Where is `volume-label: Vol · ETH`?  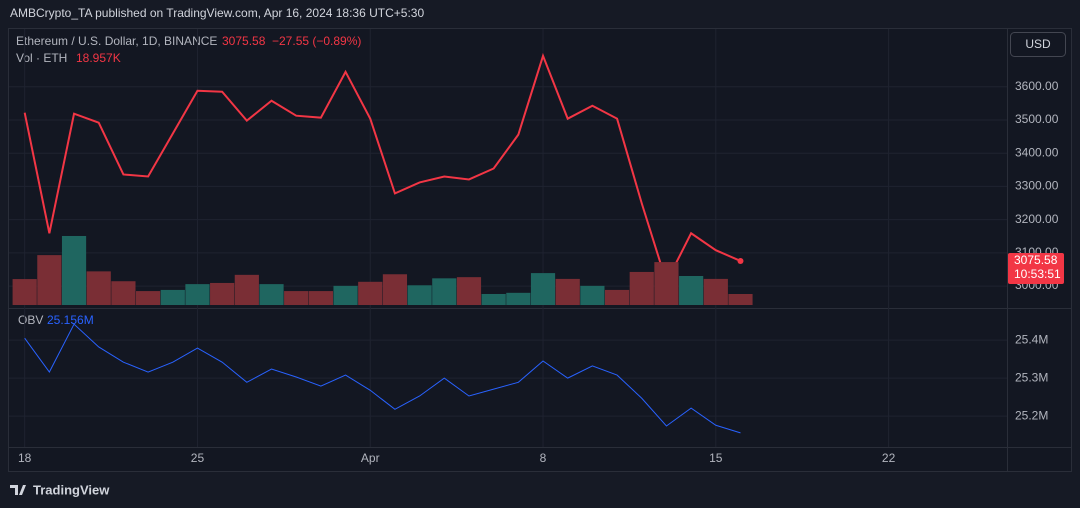 volume-label: Vol · ETH is located at coordinates (41, 58).